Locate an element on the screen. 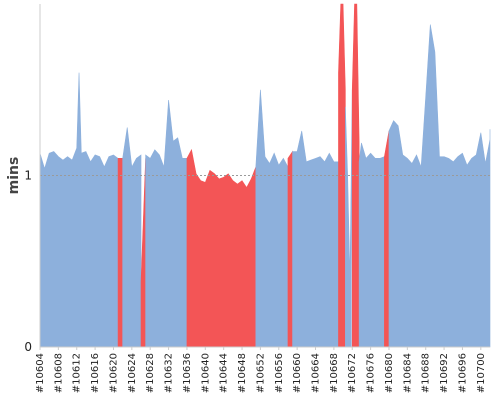  y-axis-title: mins is located at coordinates (14, 176).